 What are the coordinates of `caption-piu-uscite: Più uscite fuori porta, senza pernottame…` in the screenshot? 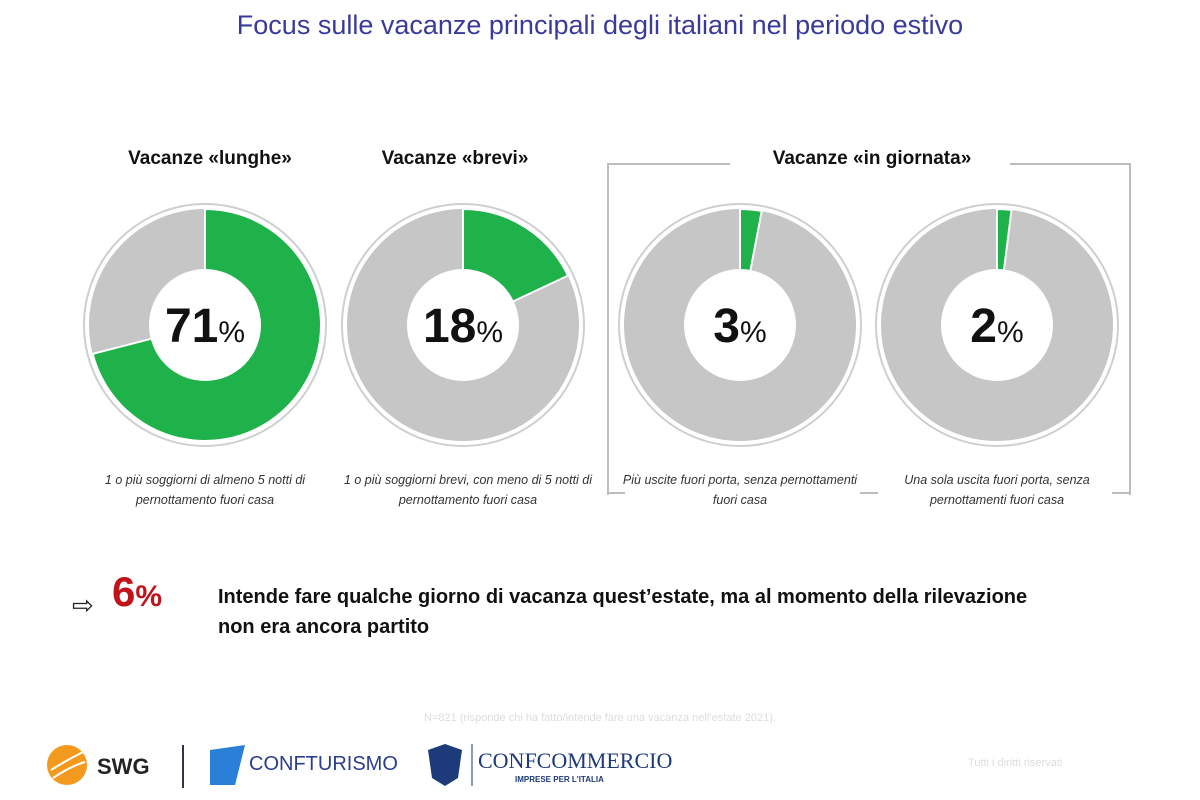 It's located at (740, 490).